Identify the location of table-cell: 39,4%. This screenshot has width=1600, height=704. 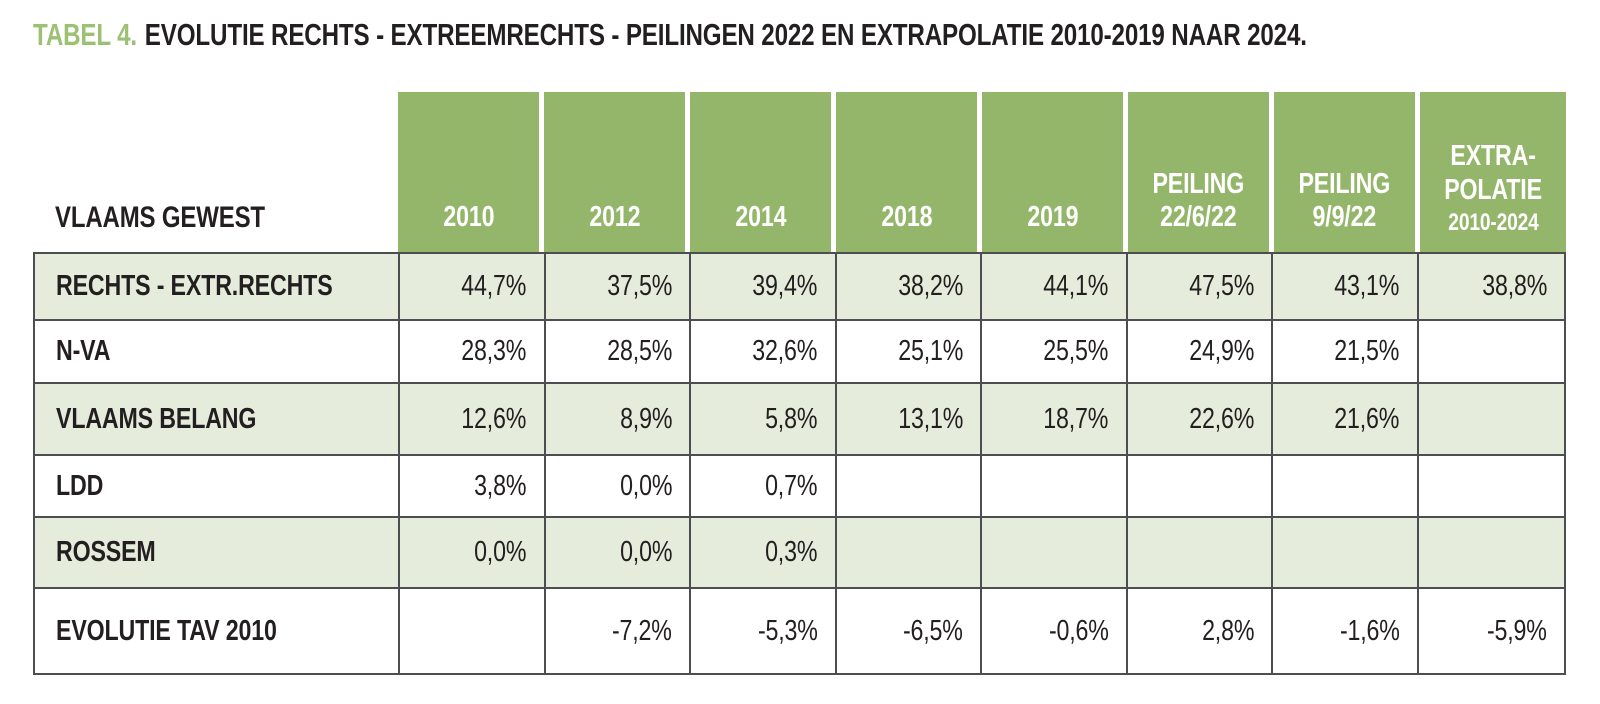
(764, 287).